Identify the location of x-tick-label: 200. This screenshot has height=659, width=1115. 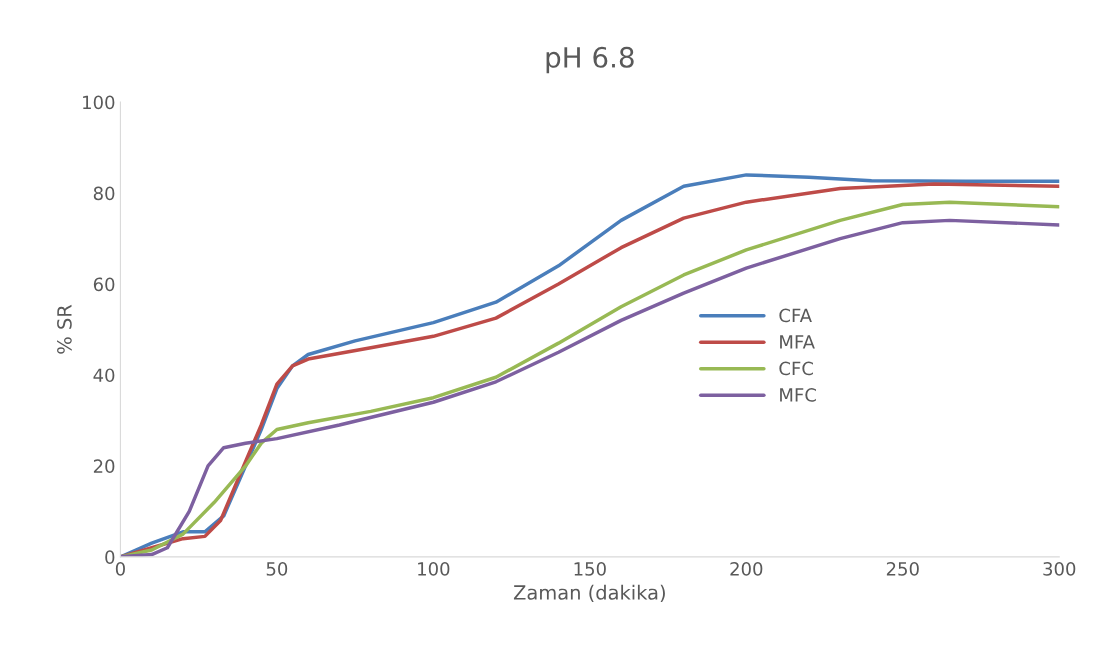
(746, 569).